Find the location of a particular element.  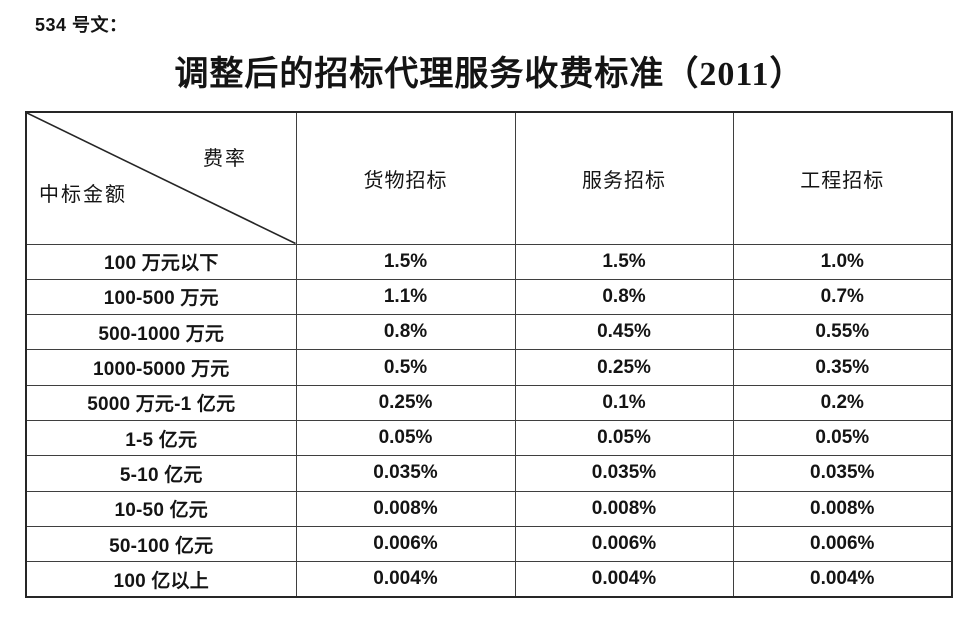

column-header-goods-bidding: 货物招标 is located at coordinates (405, 178).